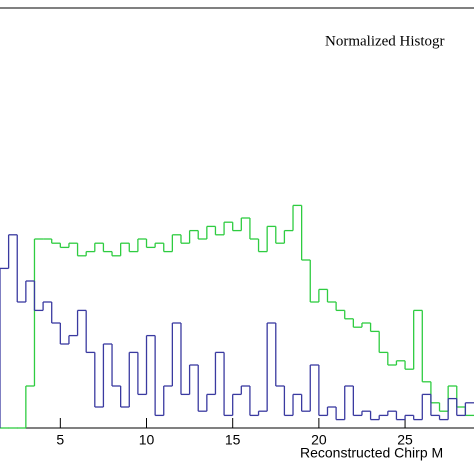  I want to click on x-tick-label: 25, so click(405, 440).